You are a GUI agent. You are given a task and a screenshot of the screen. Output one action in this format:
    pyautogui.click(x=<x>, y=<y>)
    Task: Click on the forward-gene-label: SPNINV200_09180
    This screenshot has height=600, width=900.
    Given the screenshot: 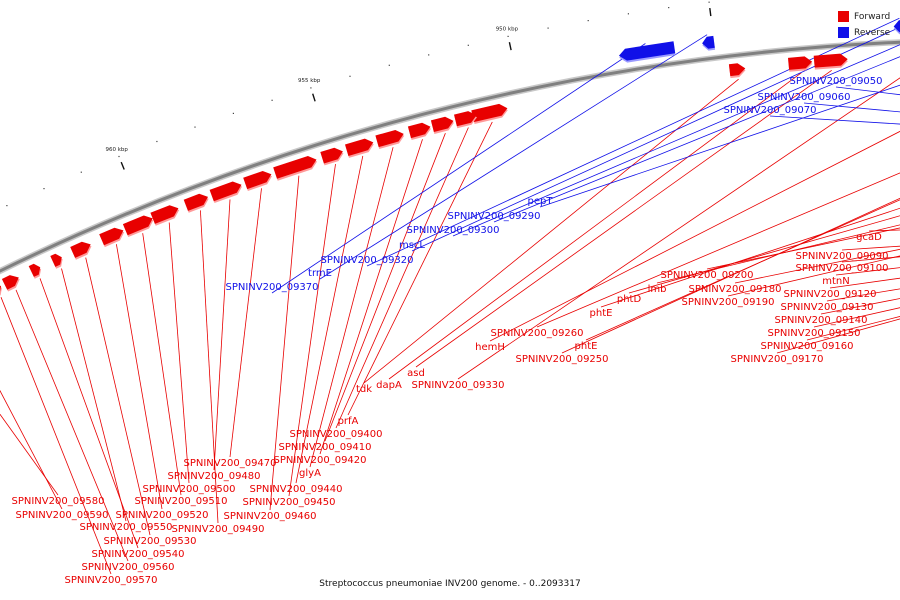 What is the action you would take?
    pyautogui.click(x=734, y=289)
    